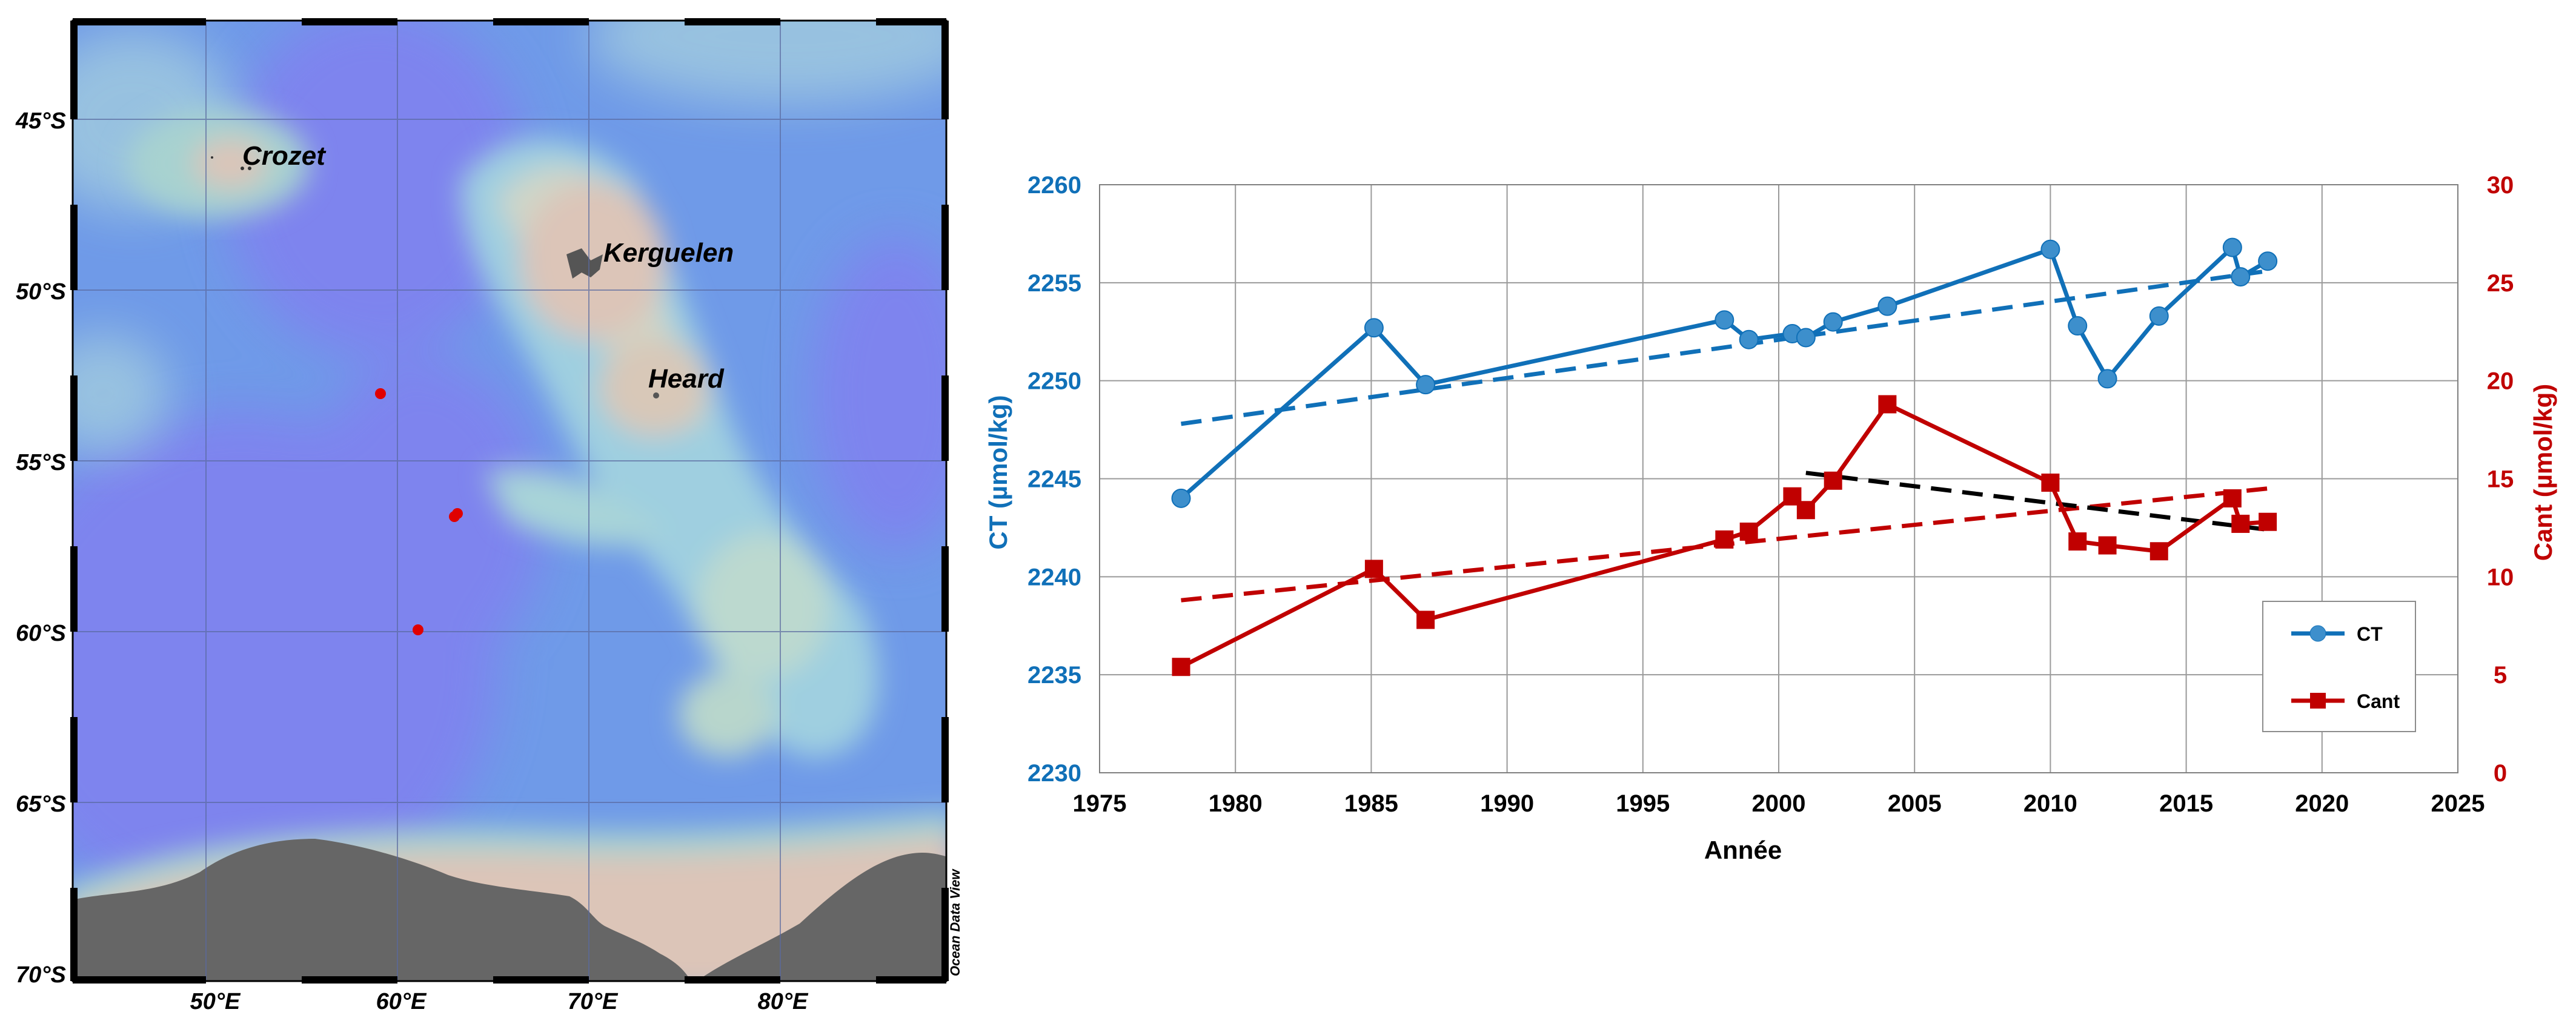 This screenshot has width=2576, height=1015. Describe the element at coordinates (669, 448) in the screenshot. I see `kerguelen-plateau` at that location.